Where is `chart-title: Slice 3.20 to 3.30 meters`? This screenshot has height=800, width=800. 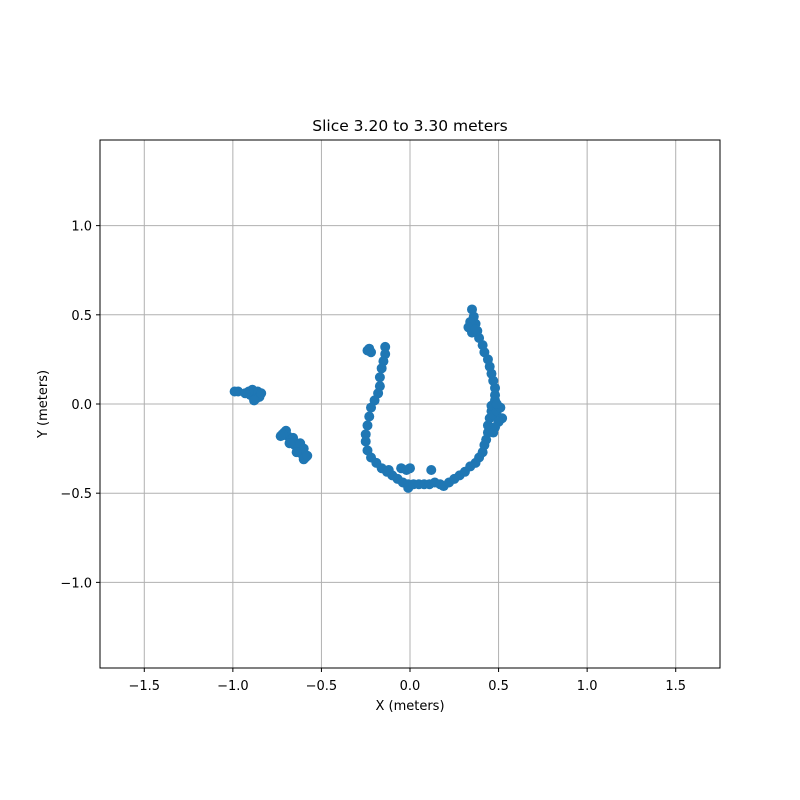
chart-title: Slice 3.20 to 3.30 meters is located at coordinates (410, 126).